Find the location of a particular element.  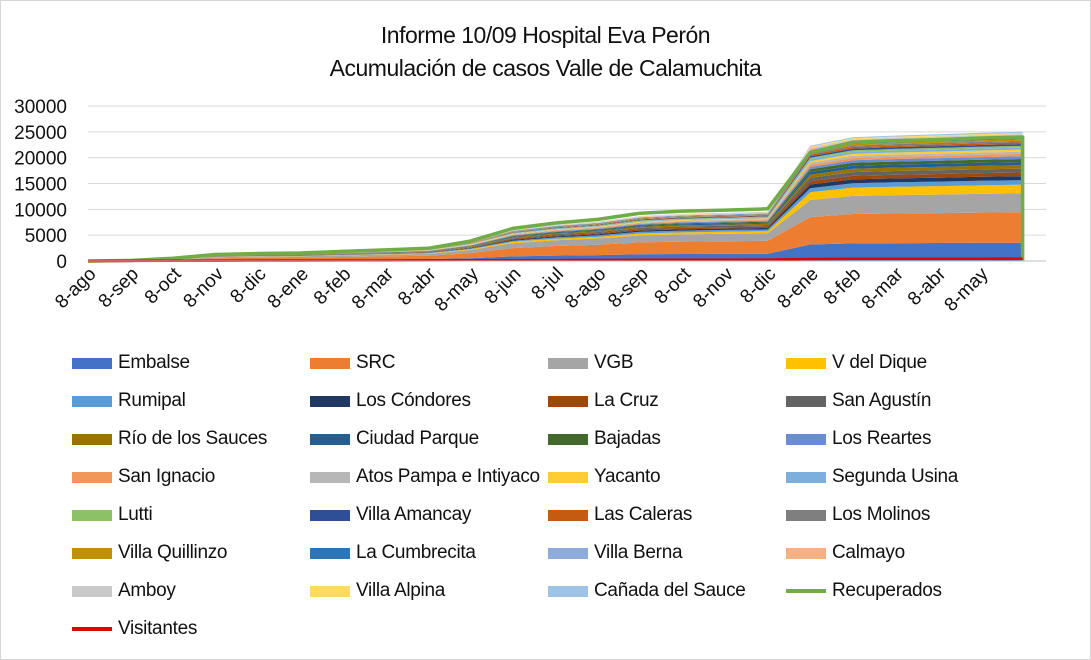

legend-label: Villa Berna is located at coordinates (638, 552).